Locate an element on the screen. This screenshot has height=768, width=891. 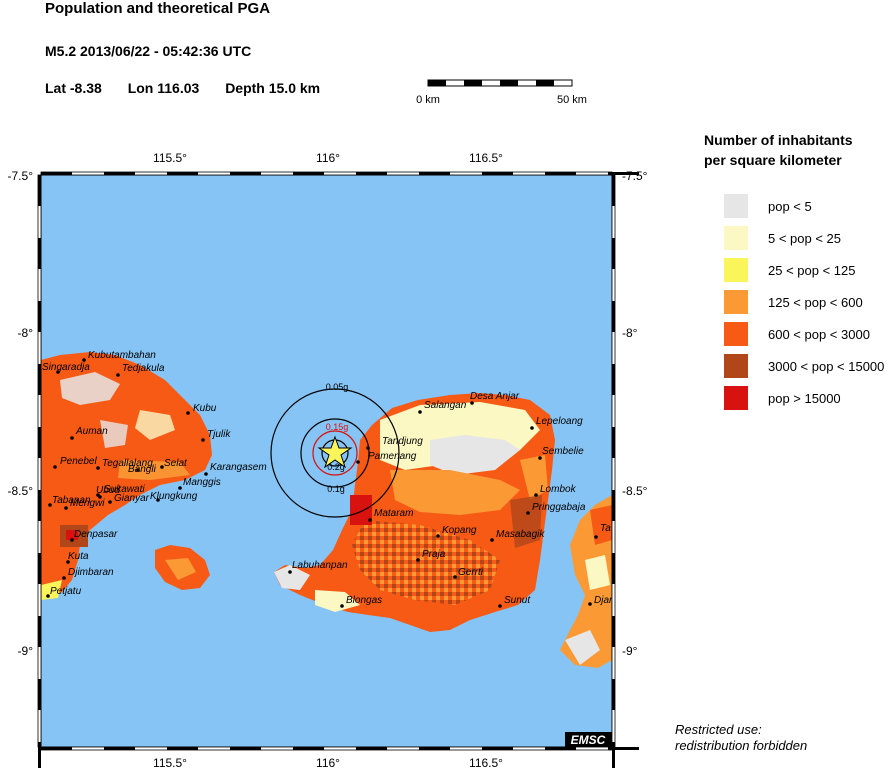
place-label: Ubud is located at coordinates (108, 490).